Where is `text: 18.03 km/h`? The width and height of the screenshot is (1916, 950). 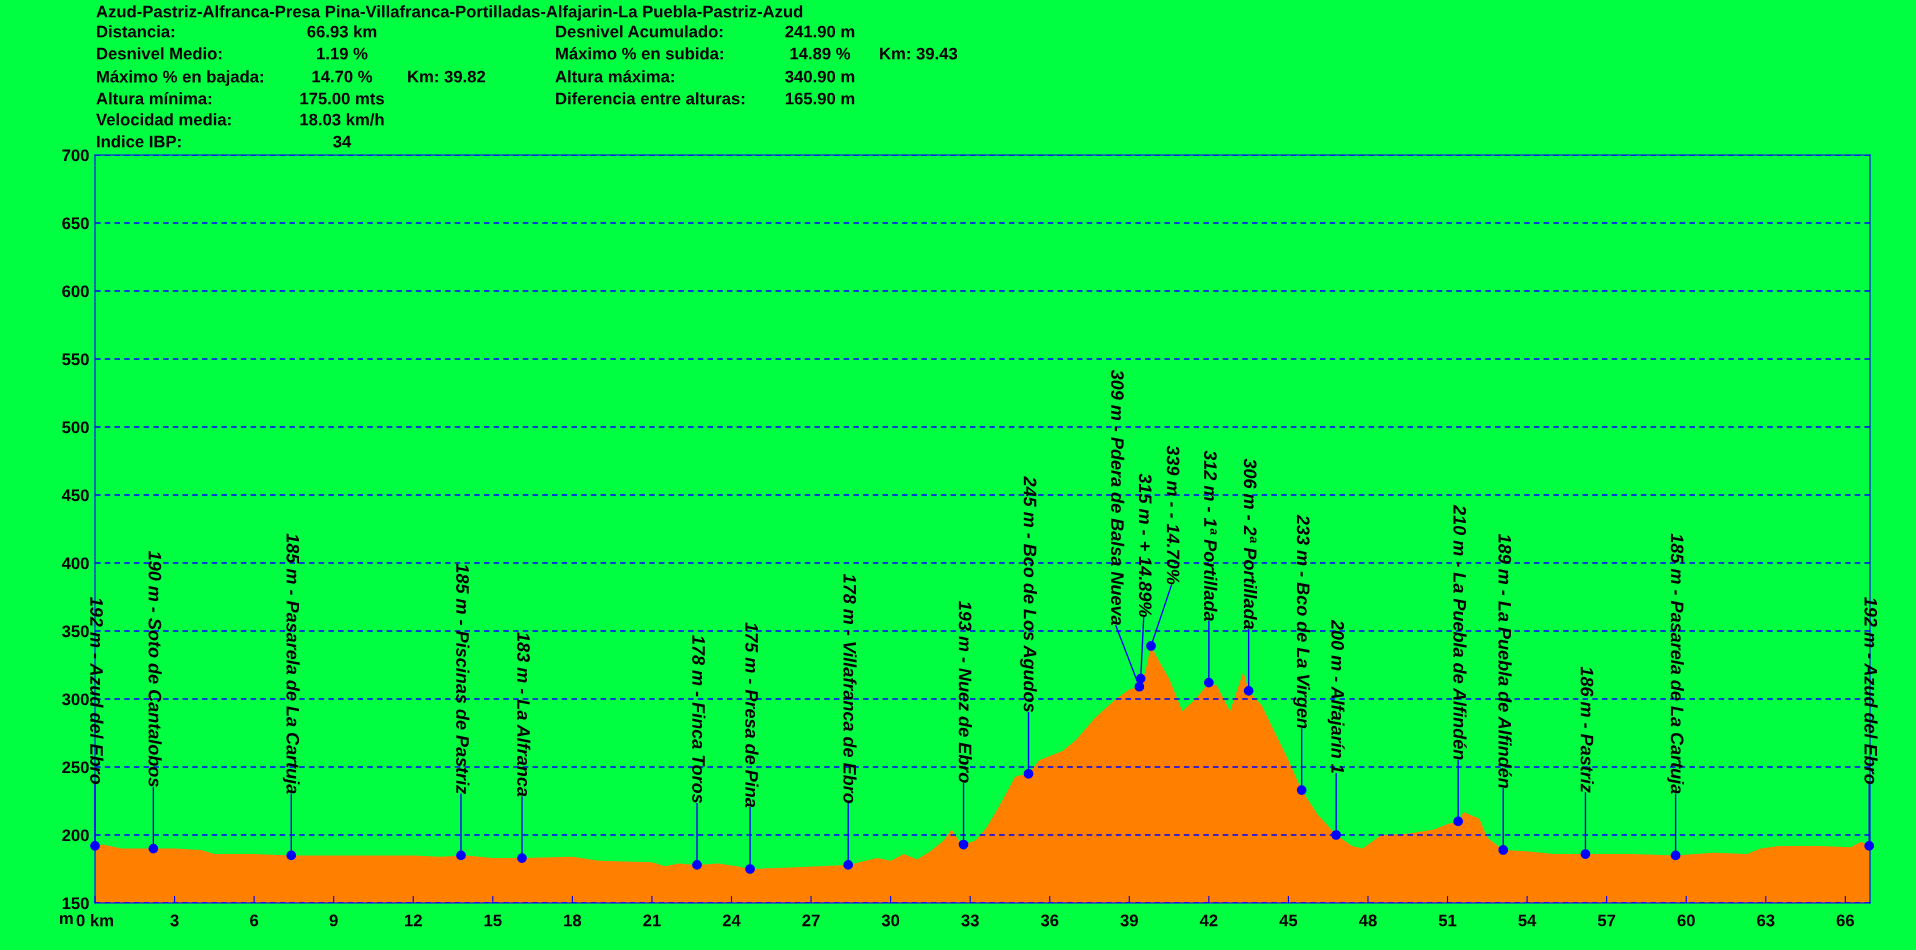 text: 18.03 km/h is located at coordinates (342, 119).